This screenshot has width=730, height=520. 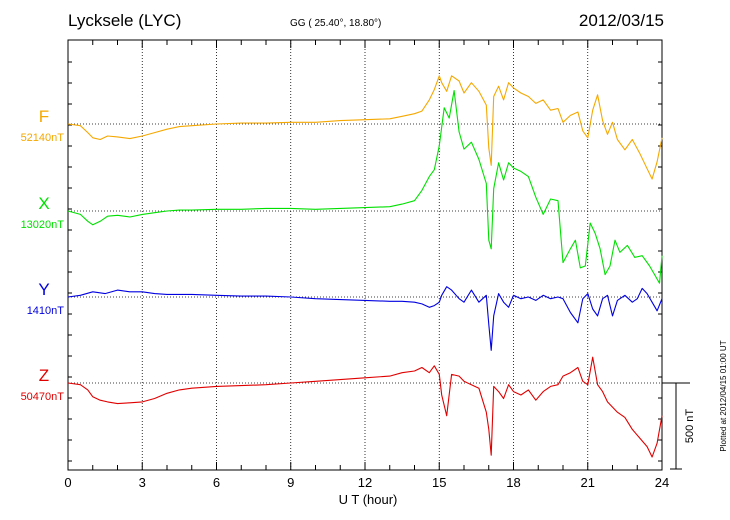 I want to click on plotted-timestamp: Plotted at 2012/04/15 01:00 UT, so click(x=723, y=395).